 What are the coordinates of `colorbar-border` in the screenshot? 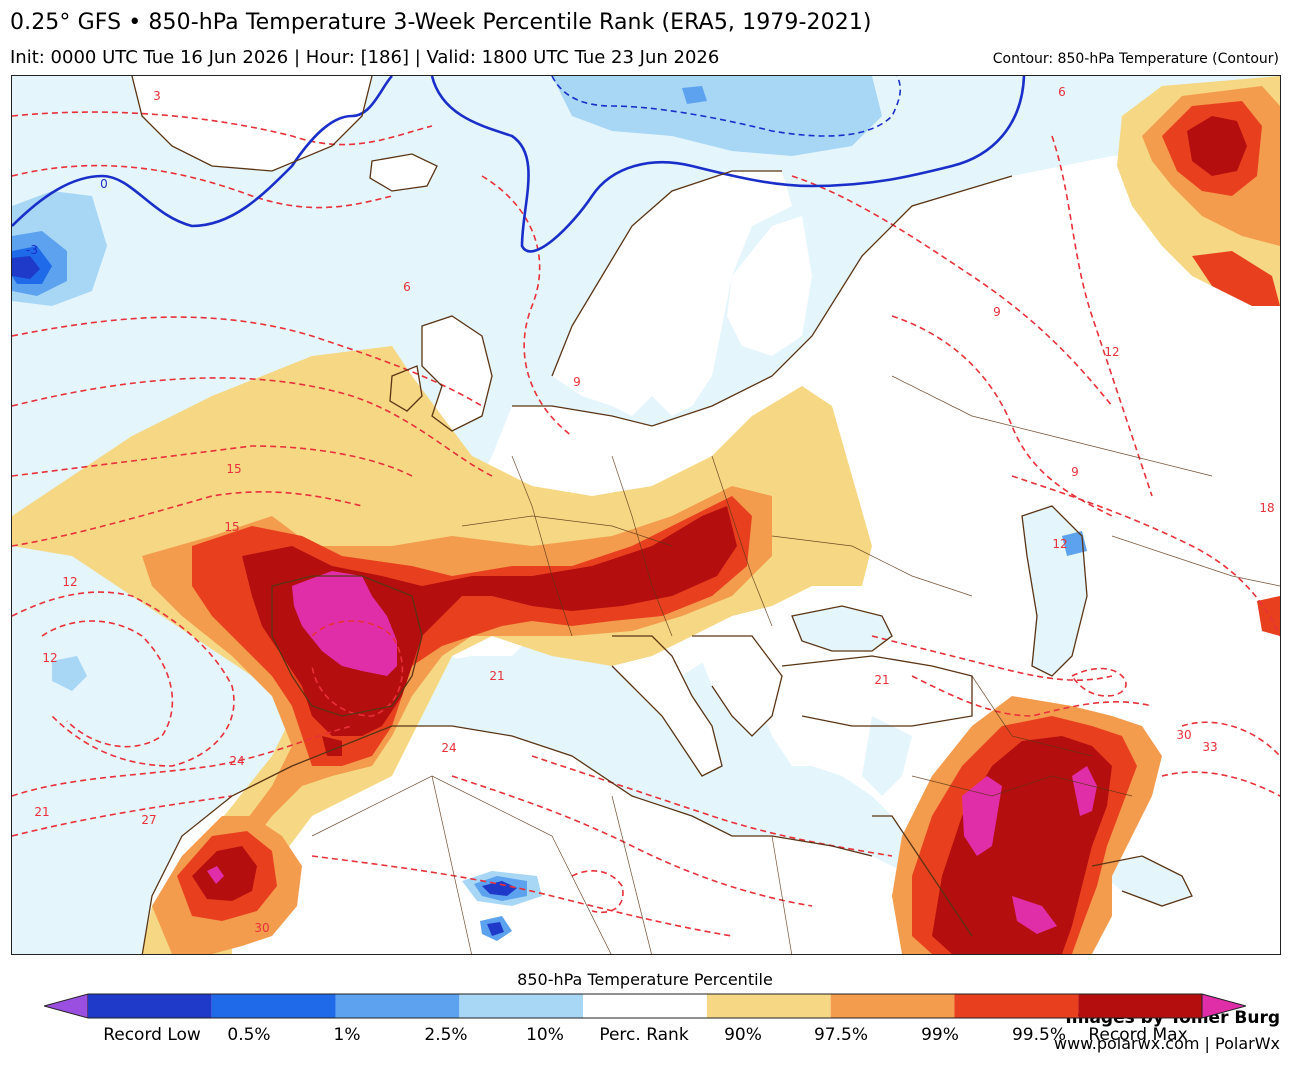 It's located at (645, 1006).